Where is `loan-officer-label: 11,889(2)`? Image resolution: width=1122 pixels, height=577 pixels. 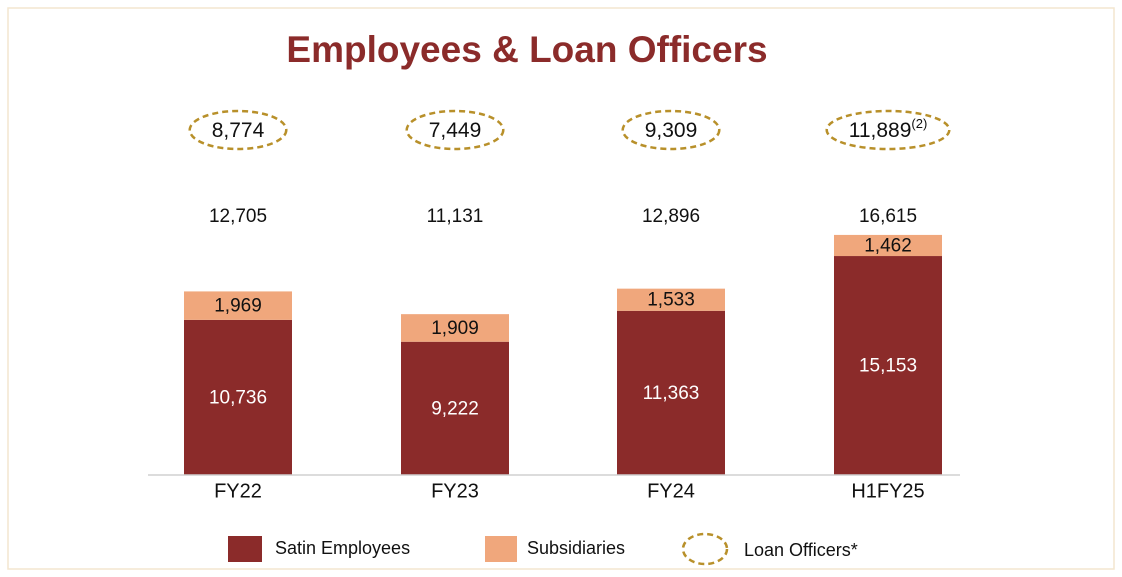
loan-officer-label: 11,889(2) is located at coordinates (888, 128).